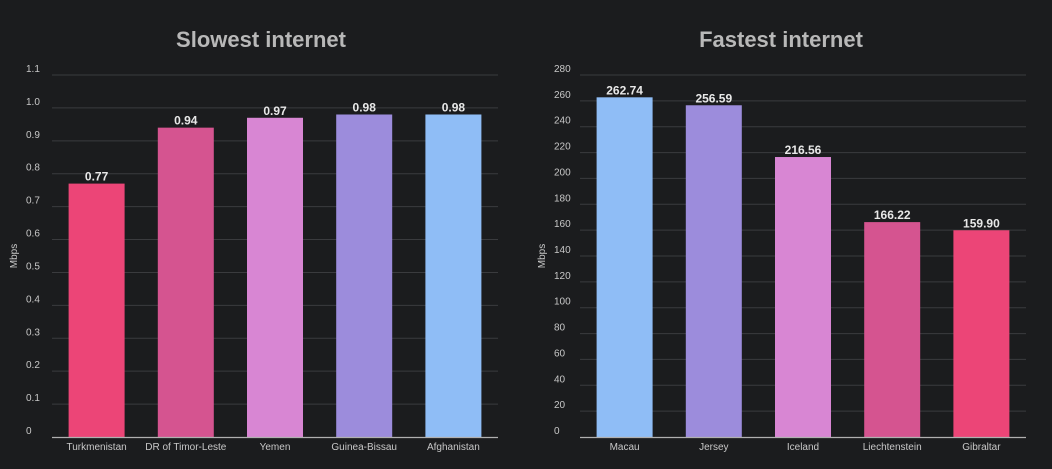 The width and height of the screenshot is (1052, 469). What do you see at coordinates (624, 267) in the screenshot?
I see `bar-macau` at bounding box center [624, 267].